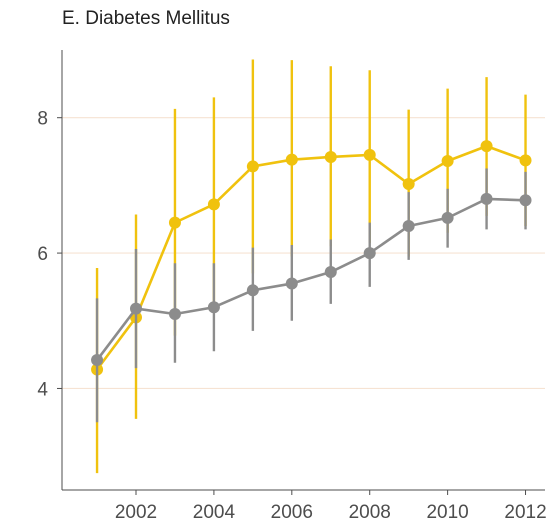 The width and height of the screenshot is (551, 531). I want to click on x-tick-label-2004: 2004, so click(214, 512).